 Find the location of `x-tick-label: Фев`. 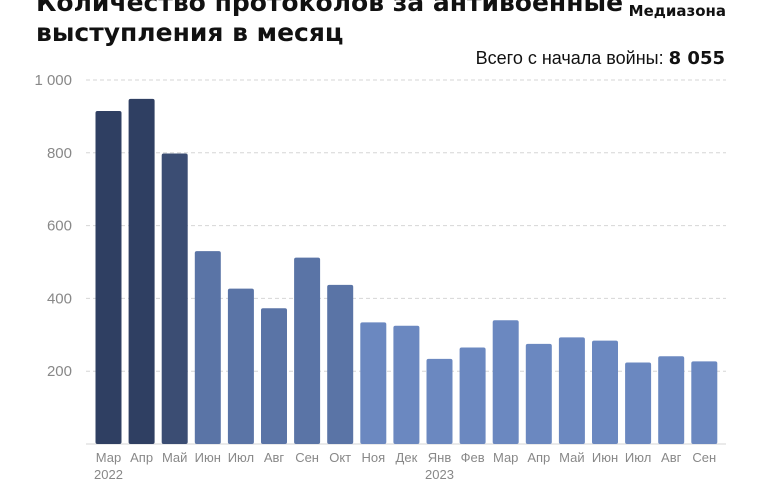

x-tick-label: Фев is located at coordinates (473, 457).